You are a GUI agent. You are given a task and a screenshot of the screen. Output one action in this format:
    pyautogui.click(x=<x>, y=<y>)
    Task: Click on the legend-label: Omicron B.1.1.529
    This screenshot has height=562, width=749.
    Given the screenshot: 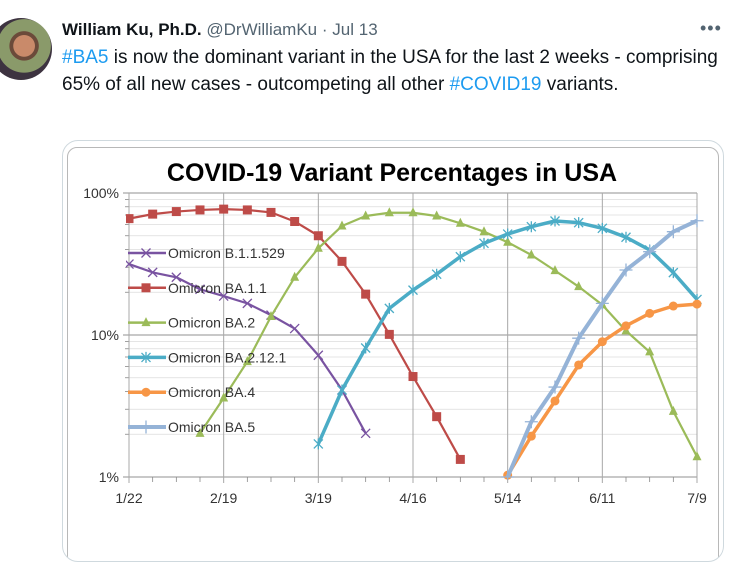 What is the action you would take?
    pyautogui.click(x=226, y=253)
    